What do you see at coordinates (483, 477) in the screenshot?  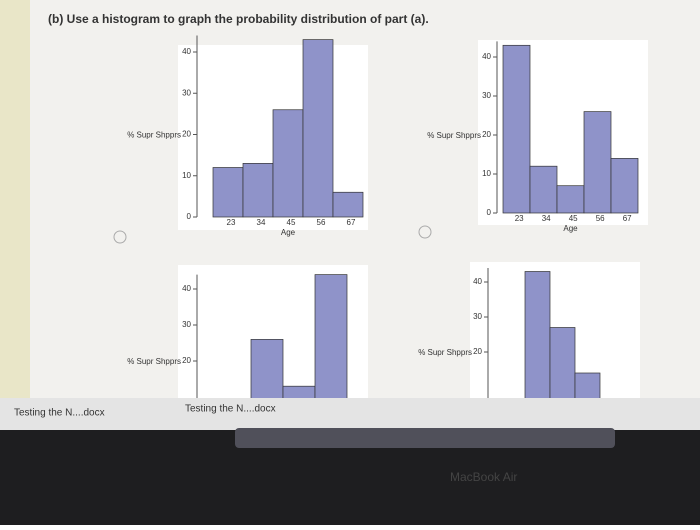 I see `device-label: MacBook Air` at bounding box center [483, 477].